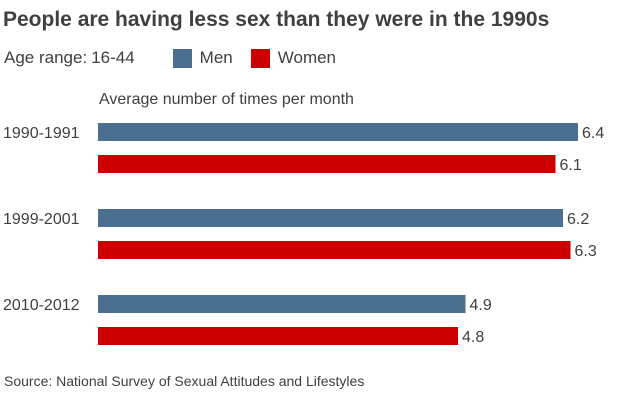 The image size is (624, 403). I want to click on legend-swatch-women, so click(260, 58).